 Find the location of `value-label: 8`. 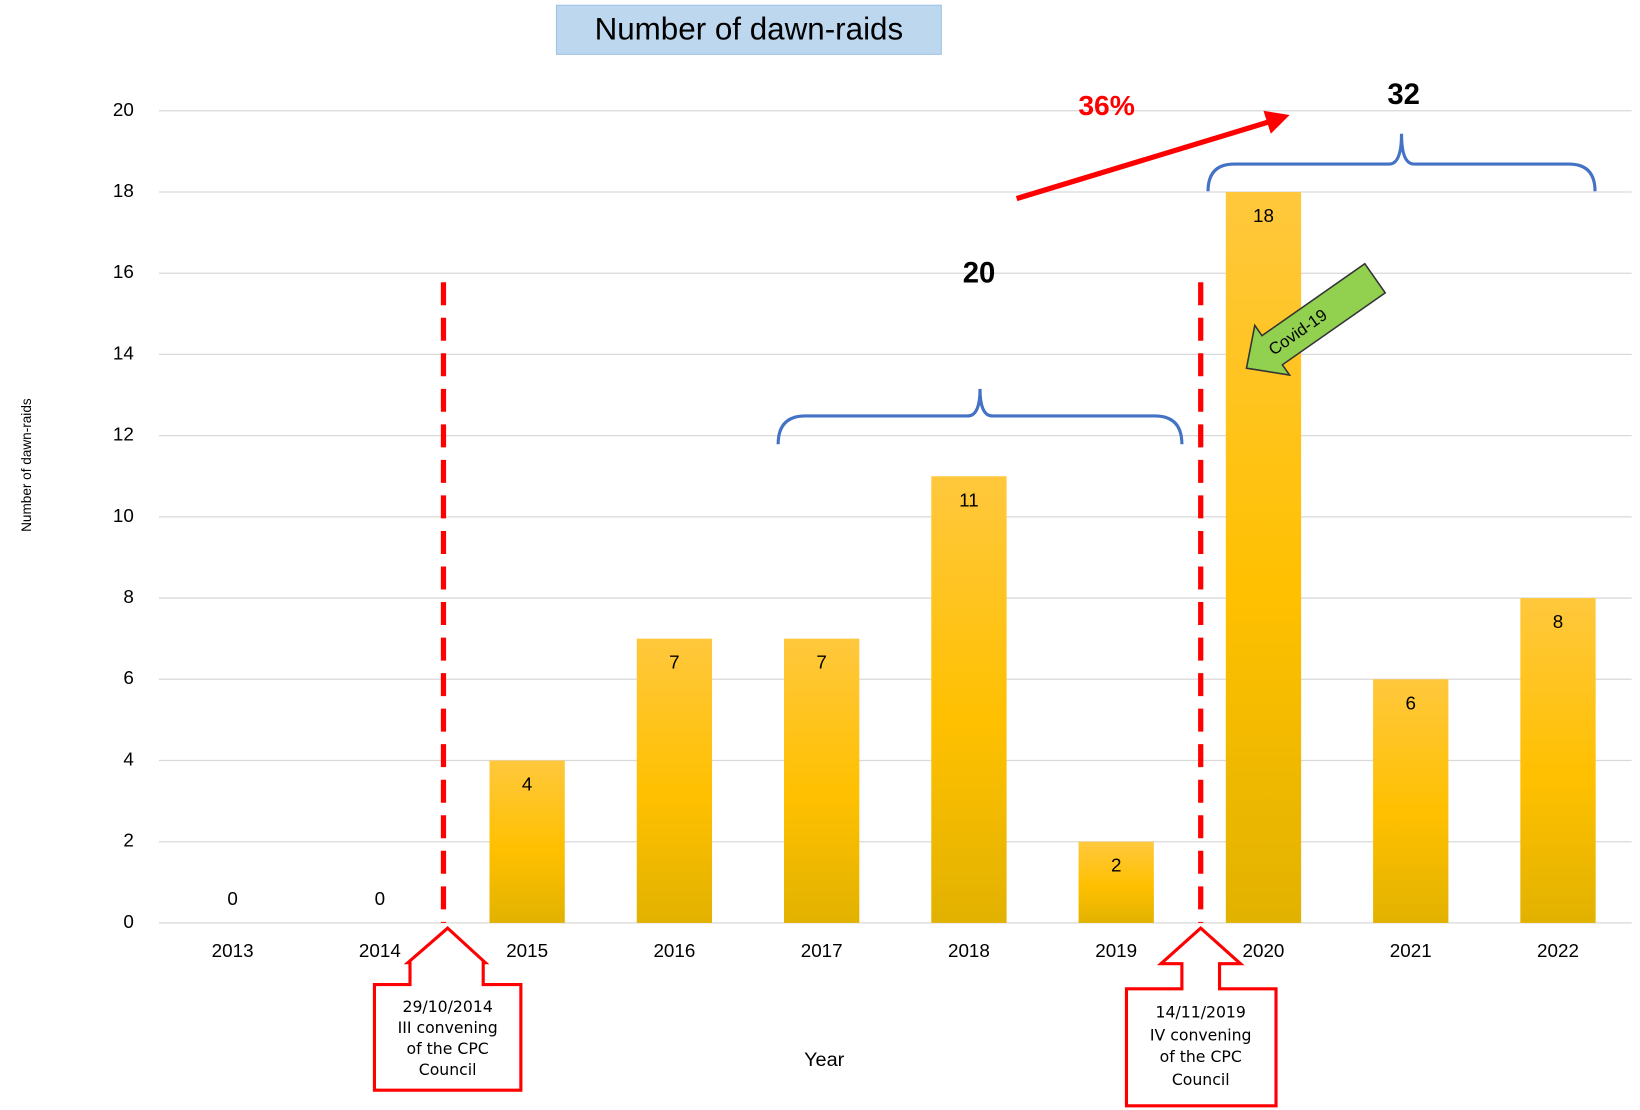

value-label: 8 is located at coordinates (1558, 621).